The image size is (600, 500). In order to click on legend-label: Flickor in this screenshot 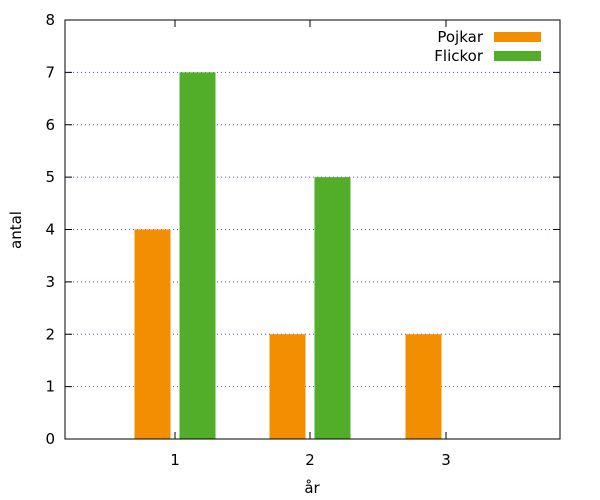, I will do `click(459, 56)`.